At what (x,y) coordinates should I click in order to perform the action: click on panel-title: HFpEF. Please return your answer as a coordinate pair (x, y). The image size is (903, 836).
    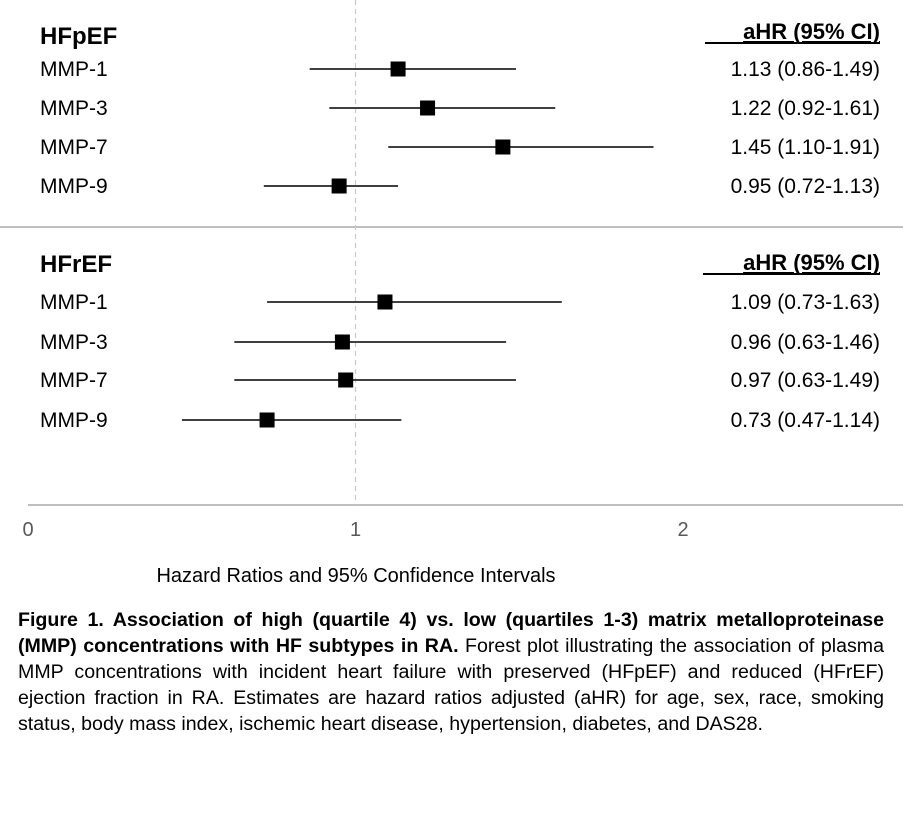
    Looking at the image, I should click on (78, 36).